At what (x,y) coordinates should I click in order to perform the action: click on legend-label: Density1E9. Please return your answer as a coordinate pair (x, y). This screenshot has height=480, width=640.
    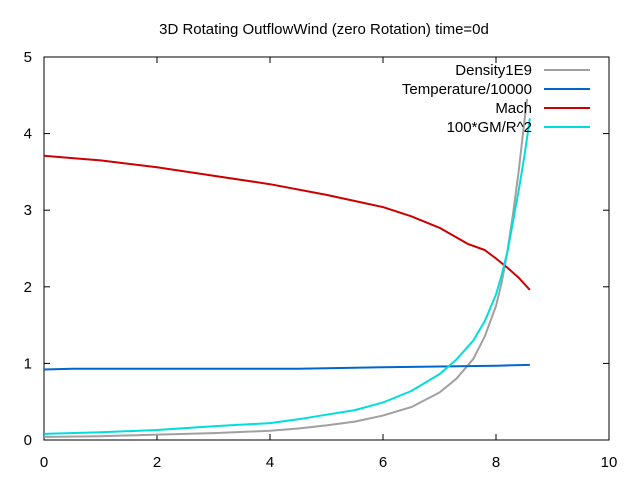
    Looking at the image, I should click on (493, 70).